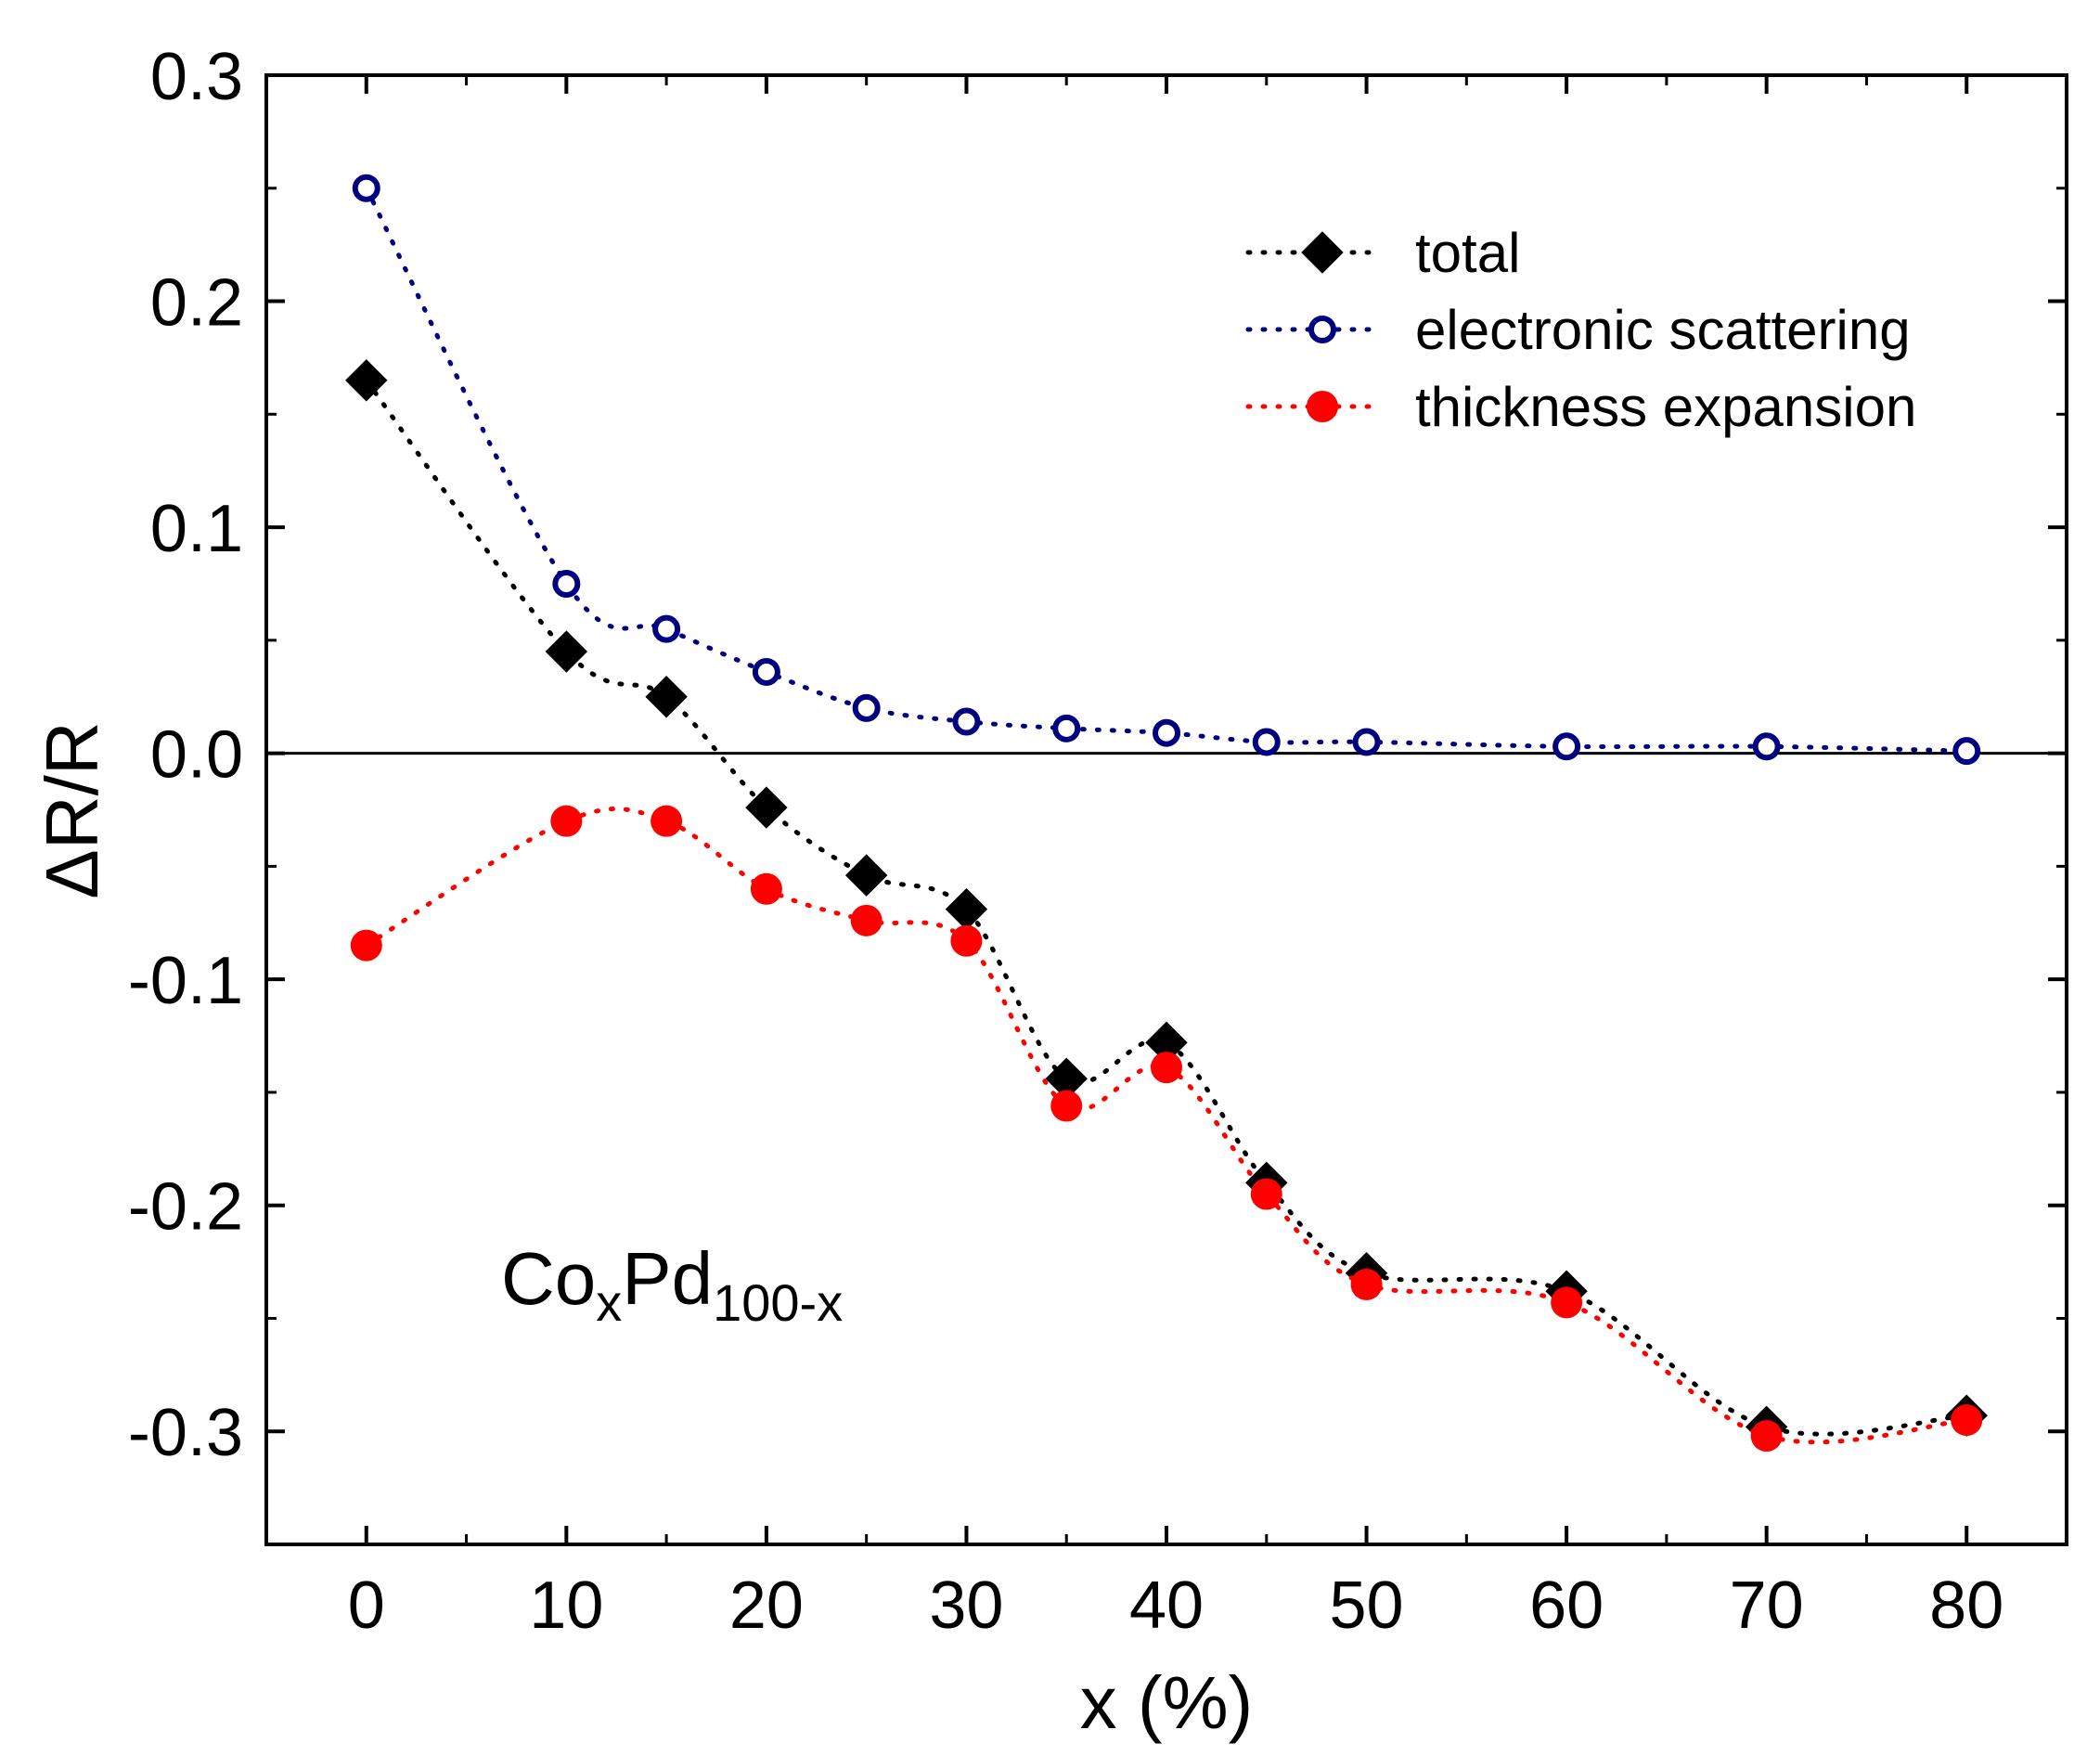 This screenshot has width=2100, height=1756. I want to click on composition-annotation: CoxPd100-x, so click(672, 1284).